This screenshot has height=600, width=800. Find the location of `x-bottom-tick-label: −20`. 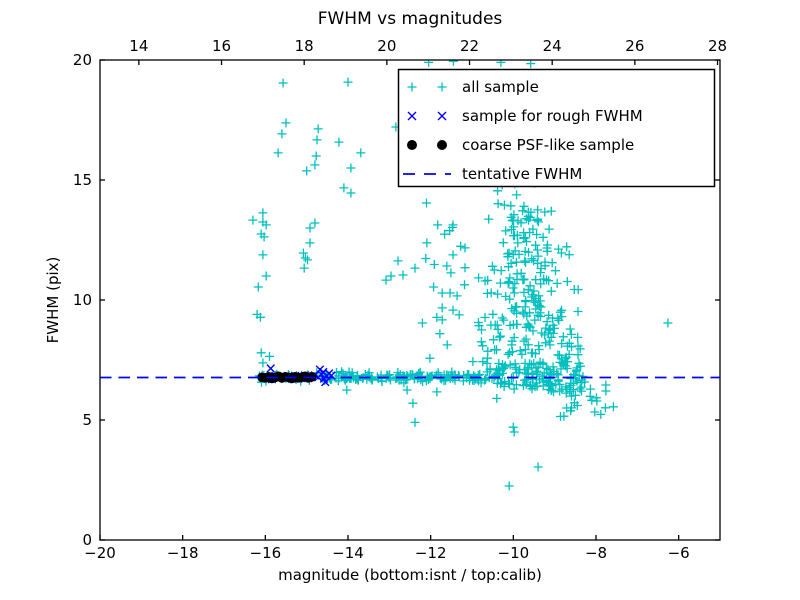

x-bottom-tick-label: −20 is located at coordinates (100, 553).